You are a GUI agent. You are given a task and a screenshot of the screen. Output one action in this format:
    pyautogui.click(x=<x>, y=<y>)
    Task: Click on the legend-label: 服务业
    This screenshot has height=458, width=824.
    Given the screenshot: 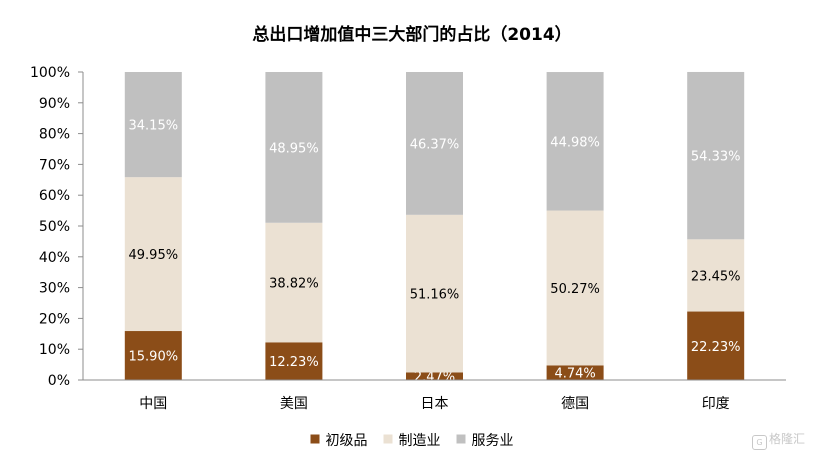 What is the action you would take?
    pyautogui.click(x=493, y=441)
    